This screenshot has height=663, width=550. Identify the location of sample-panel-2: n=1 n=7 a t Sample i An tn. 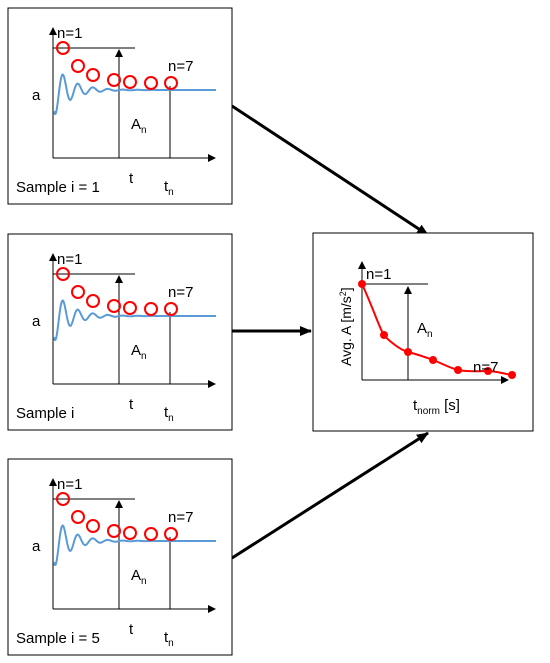
(120, 332).